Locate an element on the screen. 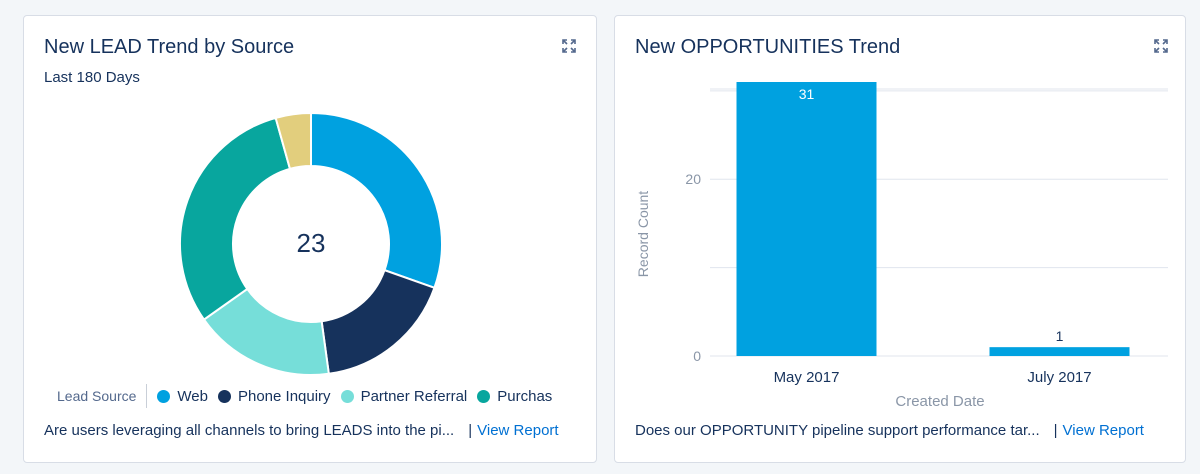 This screenshot has height=474, width=1200. x-tick-label: May 2017 is located at coordinates (807, 377).